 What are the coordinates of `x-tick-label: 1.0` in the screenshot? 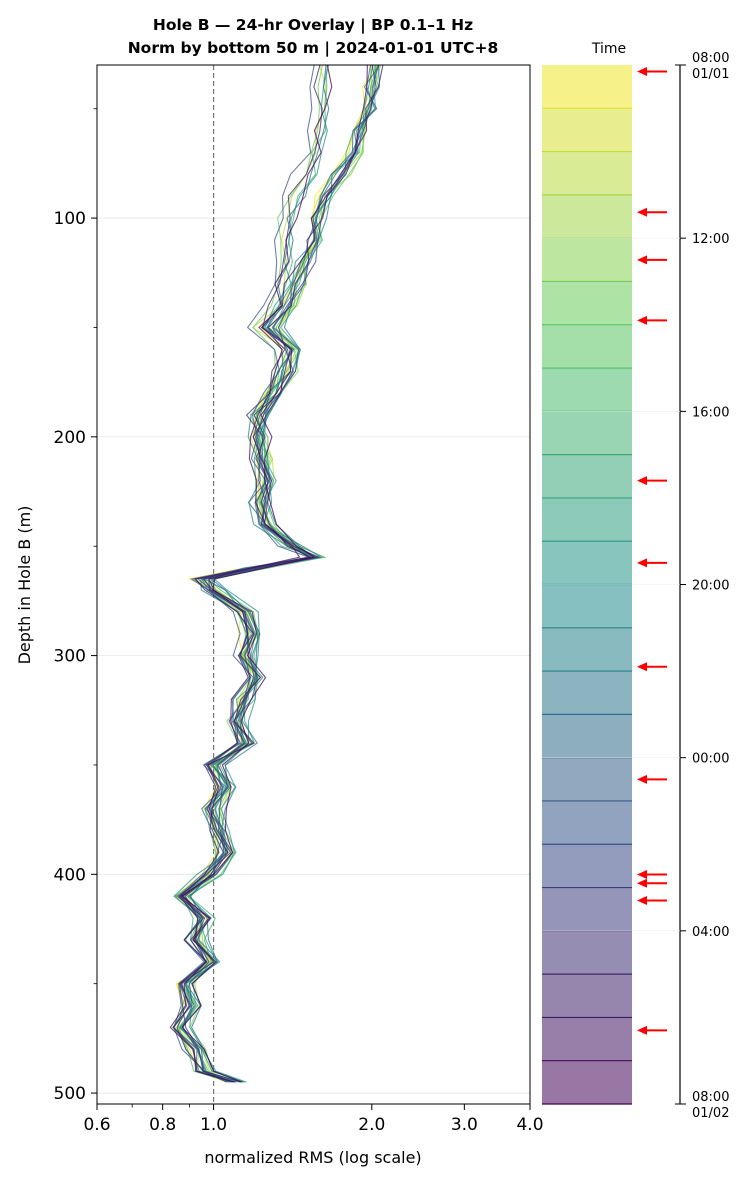 It's located at (213, 1125).